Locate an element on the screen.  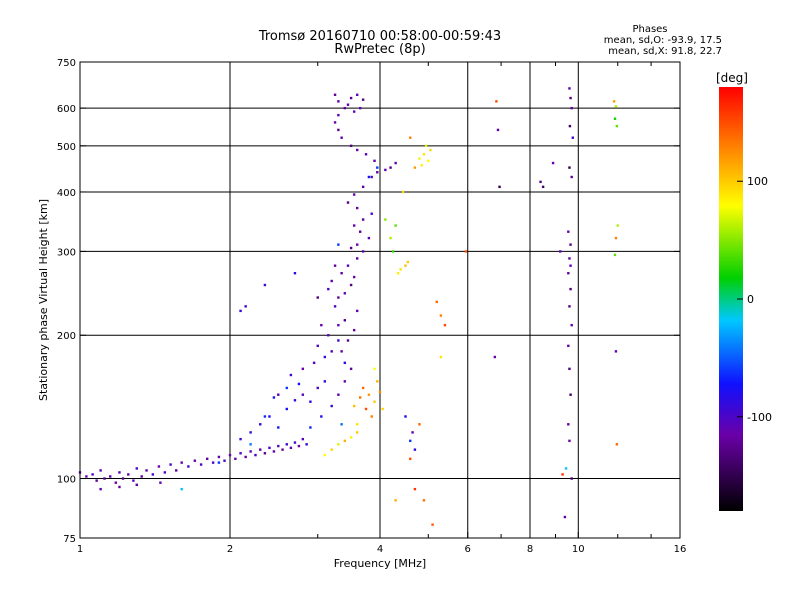
y-axis-label: Stationary phase Virtual Height [km] is located at coordinates (43, 300).